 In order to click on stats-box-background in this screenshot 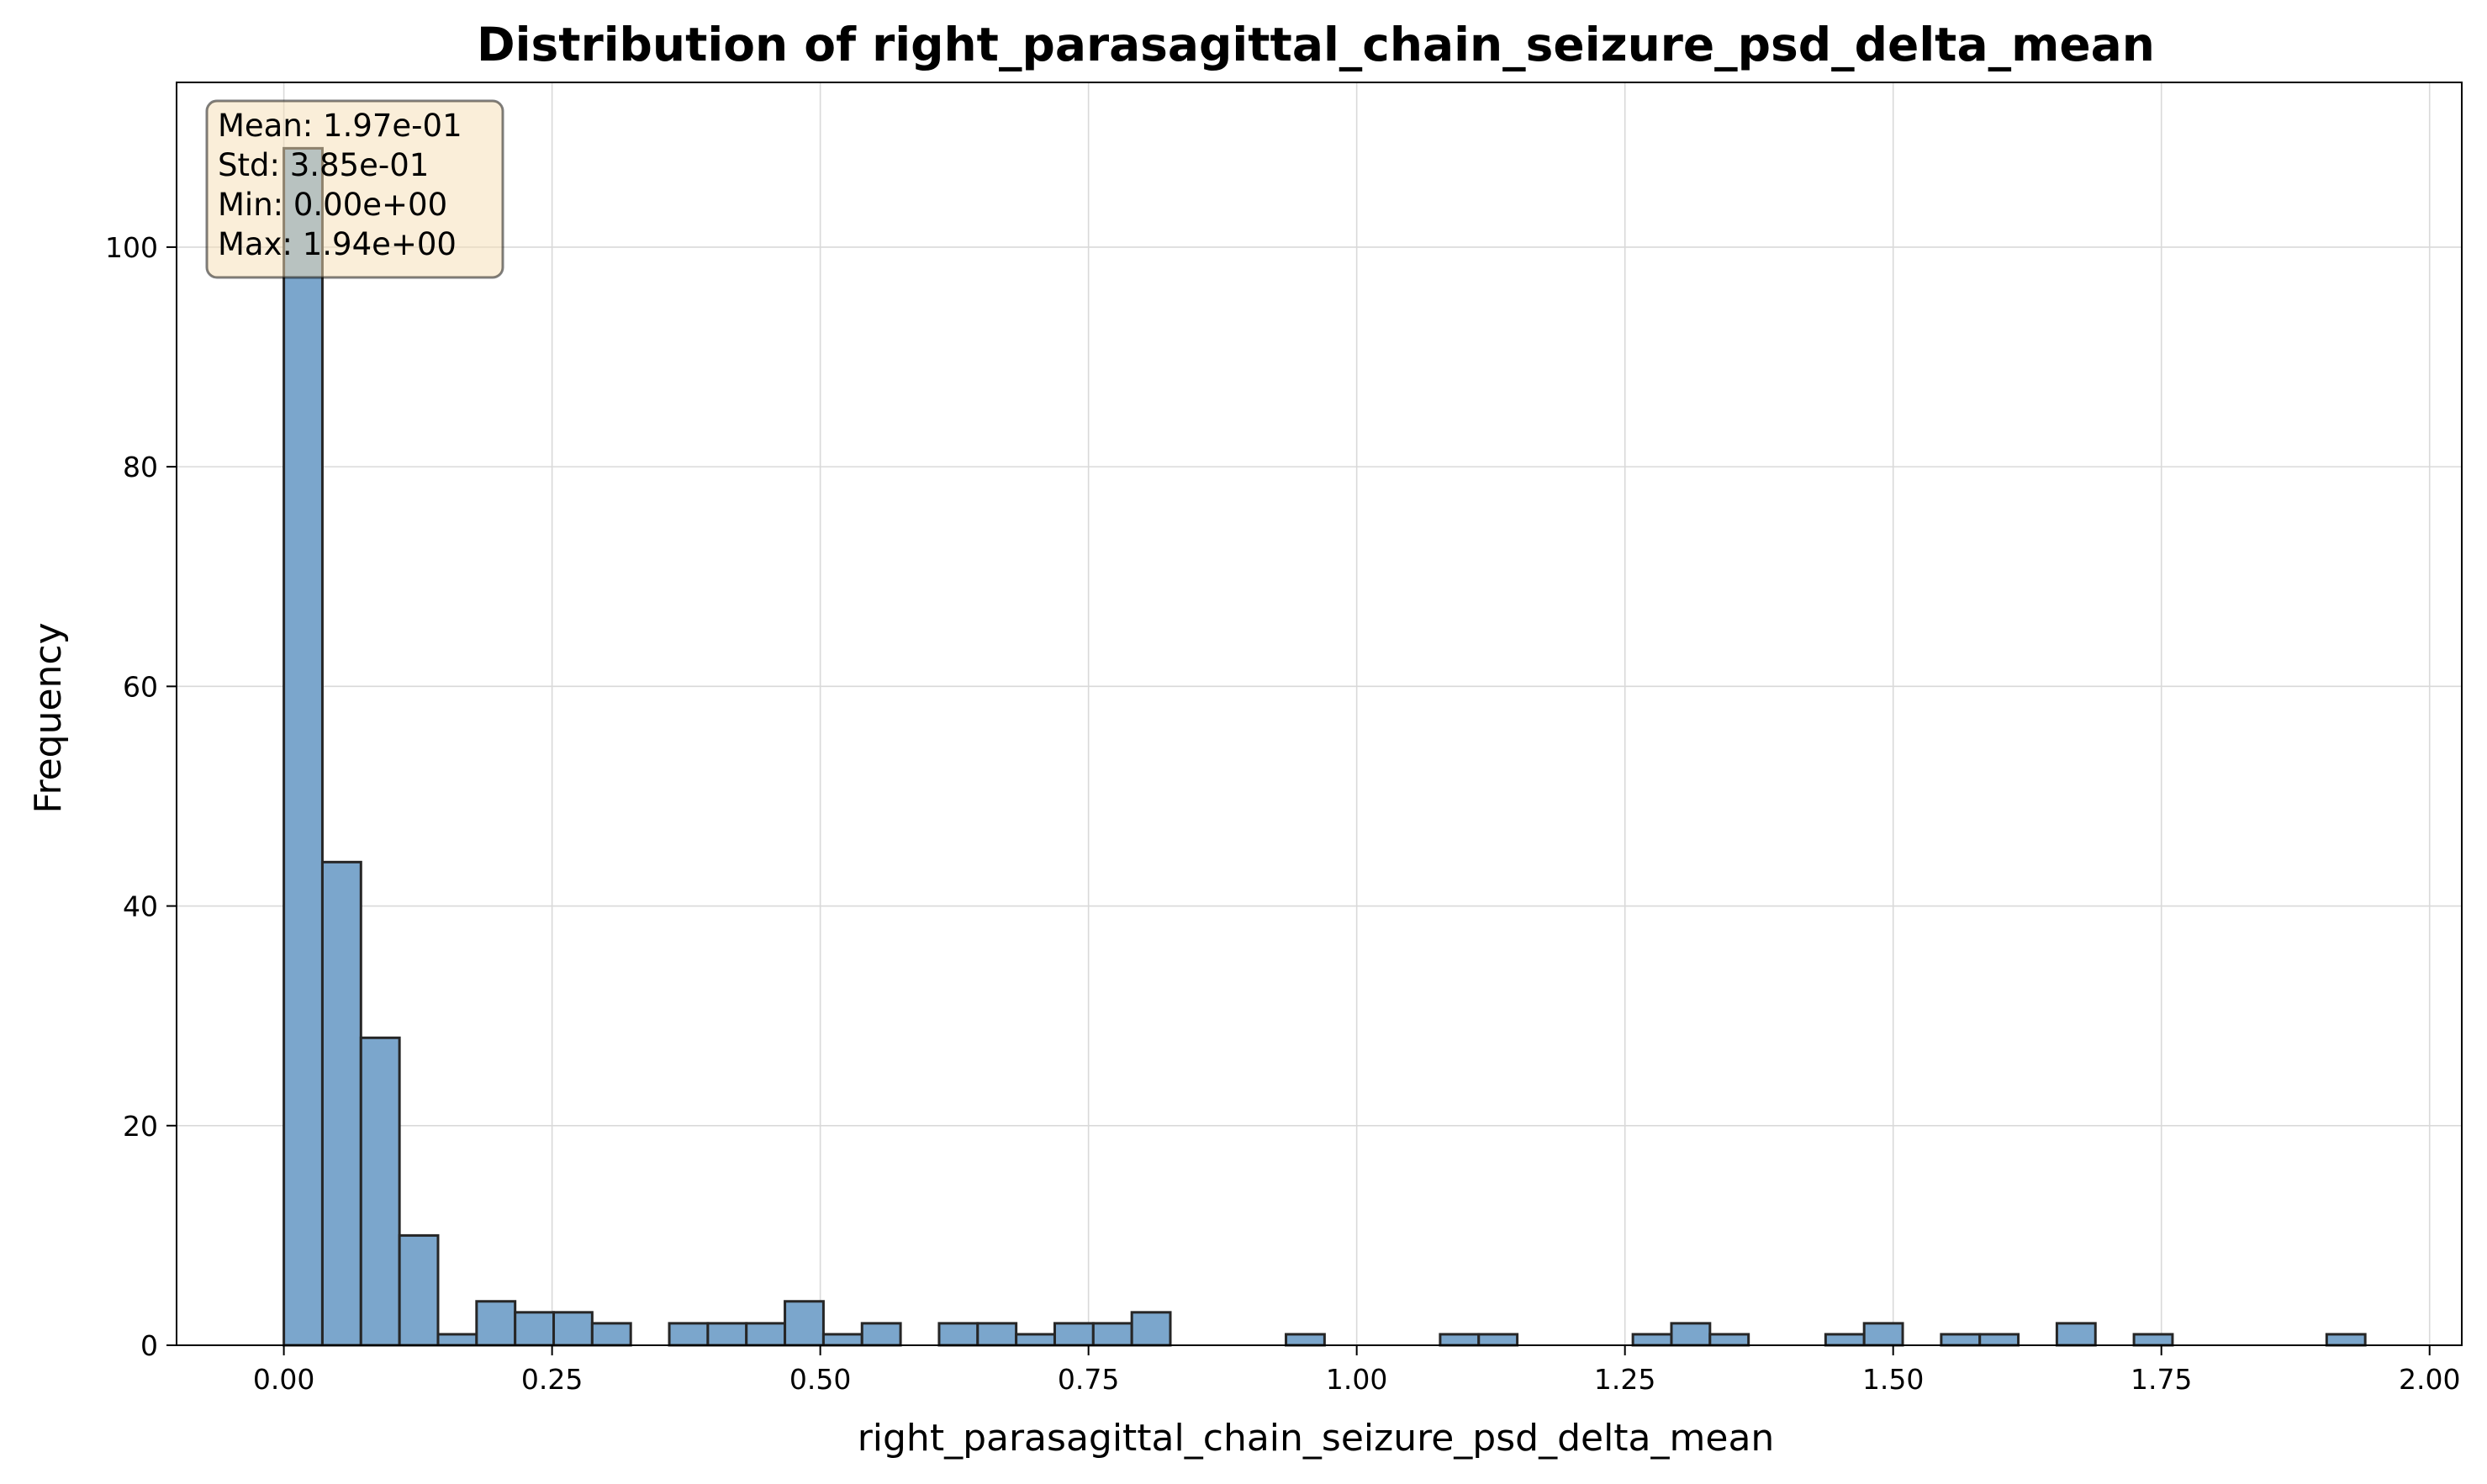, I will do `click(354, 189)`.